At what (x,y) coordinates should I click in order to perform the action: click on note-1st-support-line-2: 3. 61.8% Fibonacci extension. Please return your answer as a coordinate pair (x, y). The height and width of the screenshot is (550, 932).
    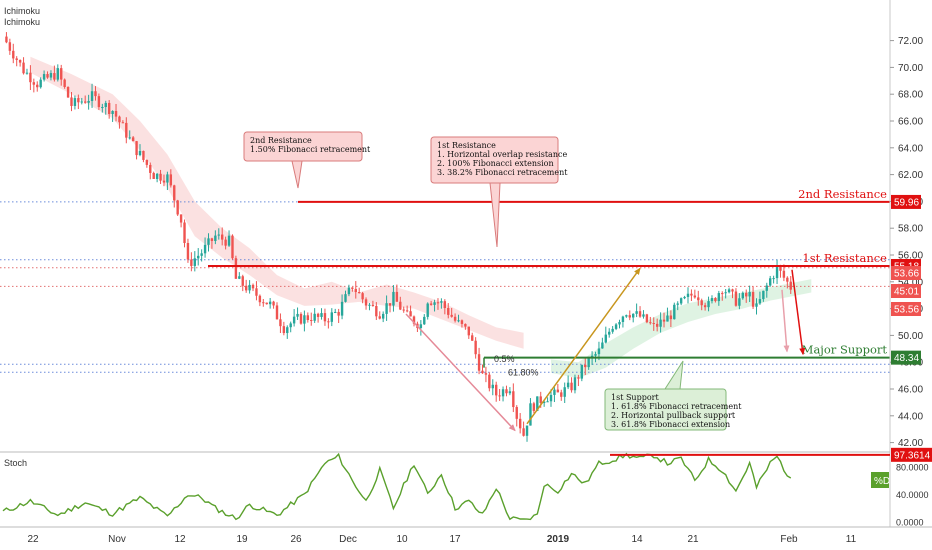
    Looking at the image, I should click on (670, 424).